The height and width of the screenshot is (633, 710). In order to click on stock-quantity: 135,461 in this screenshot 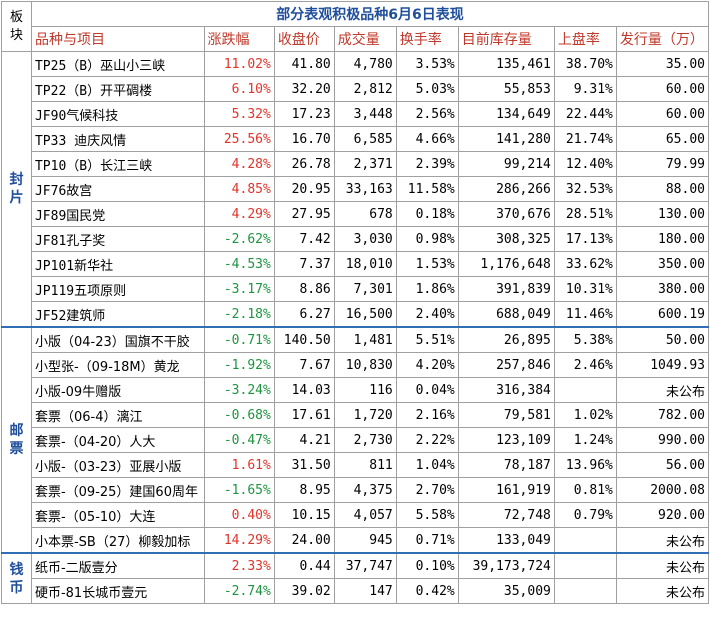, I will do `click(506, 64)`.